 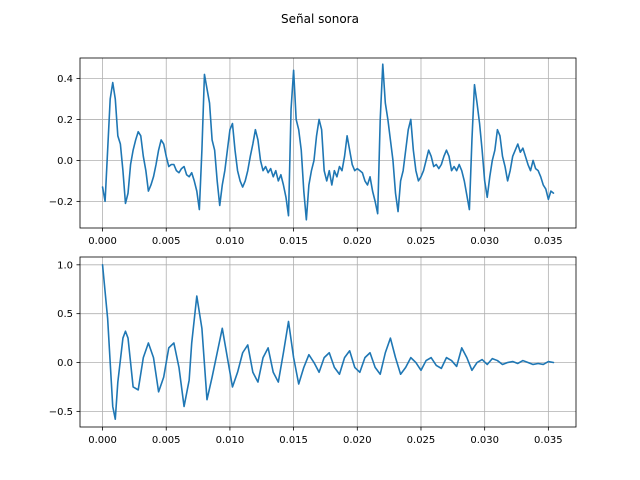 I want to click on y-tick-label: −0.5, so click(x=61, y=412).